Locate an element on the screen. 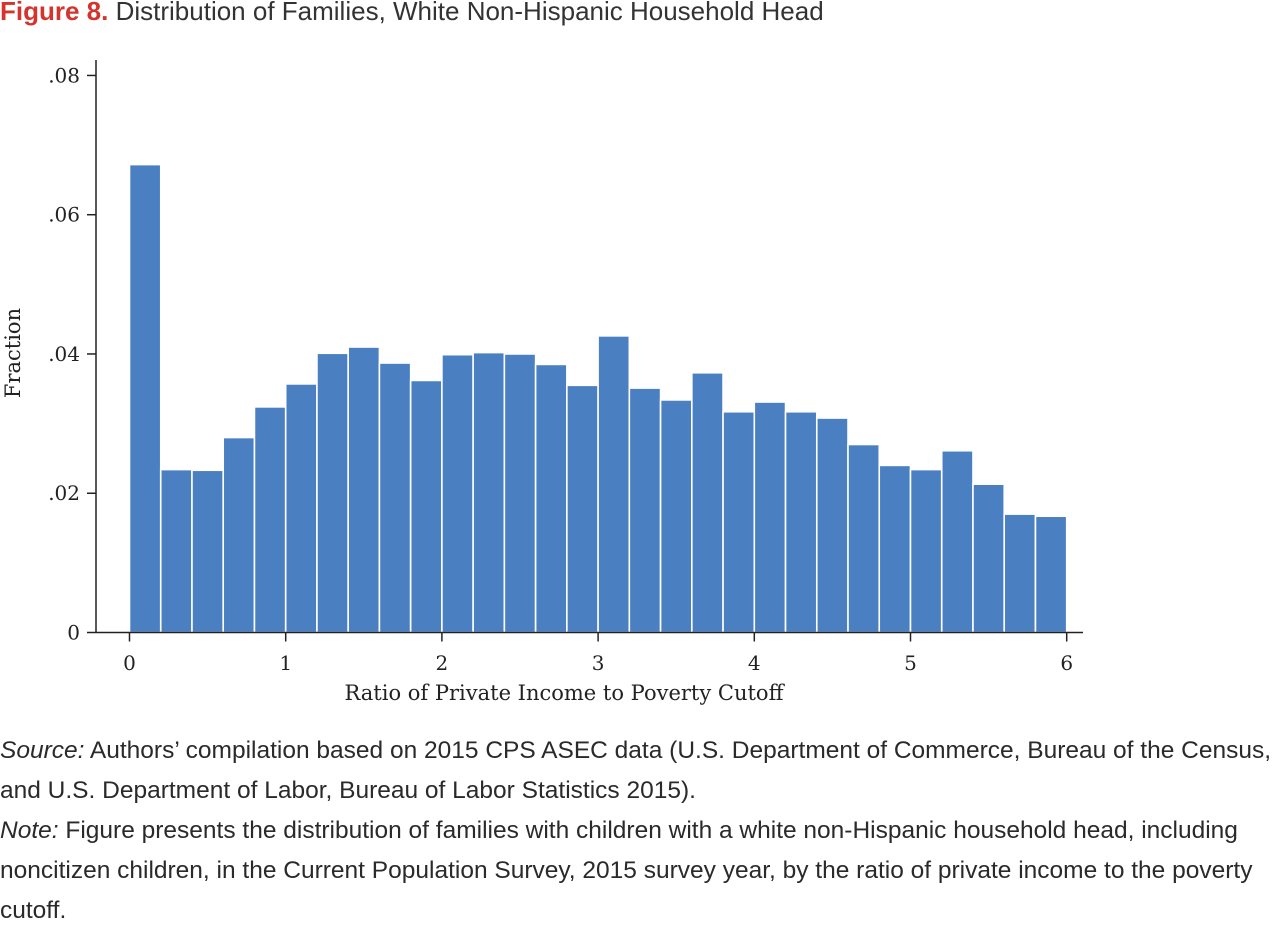 This screenshot has height=931, width=1280. x-tick-label: 2 is located at coordinates (442, 663).